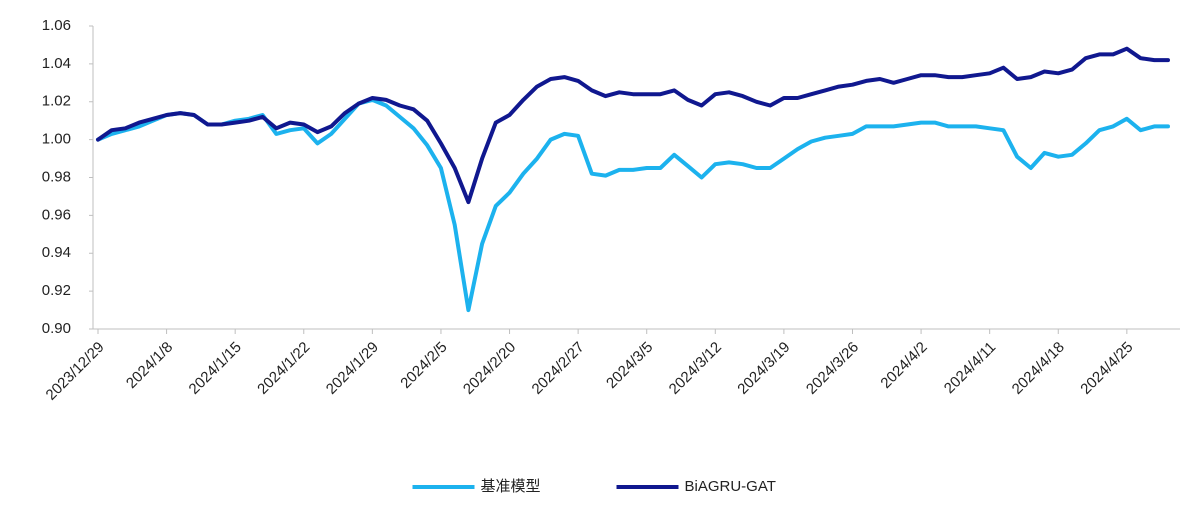 This screenshot has width=1194, height=510. I want to click on y-tick-label: 0.90, so click(56, 328).